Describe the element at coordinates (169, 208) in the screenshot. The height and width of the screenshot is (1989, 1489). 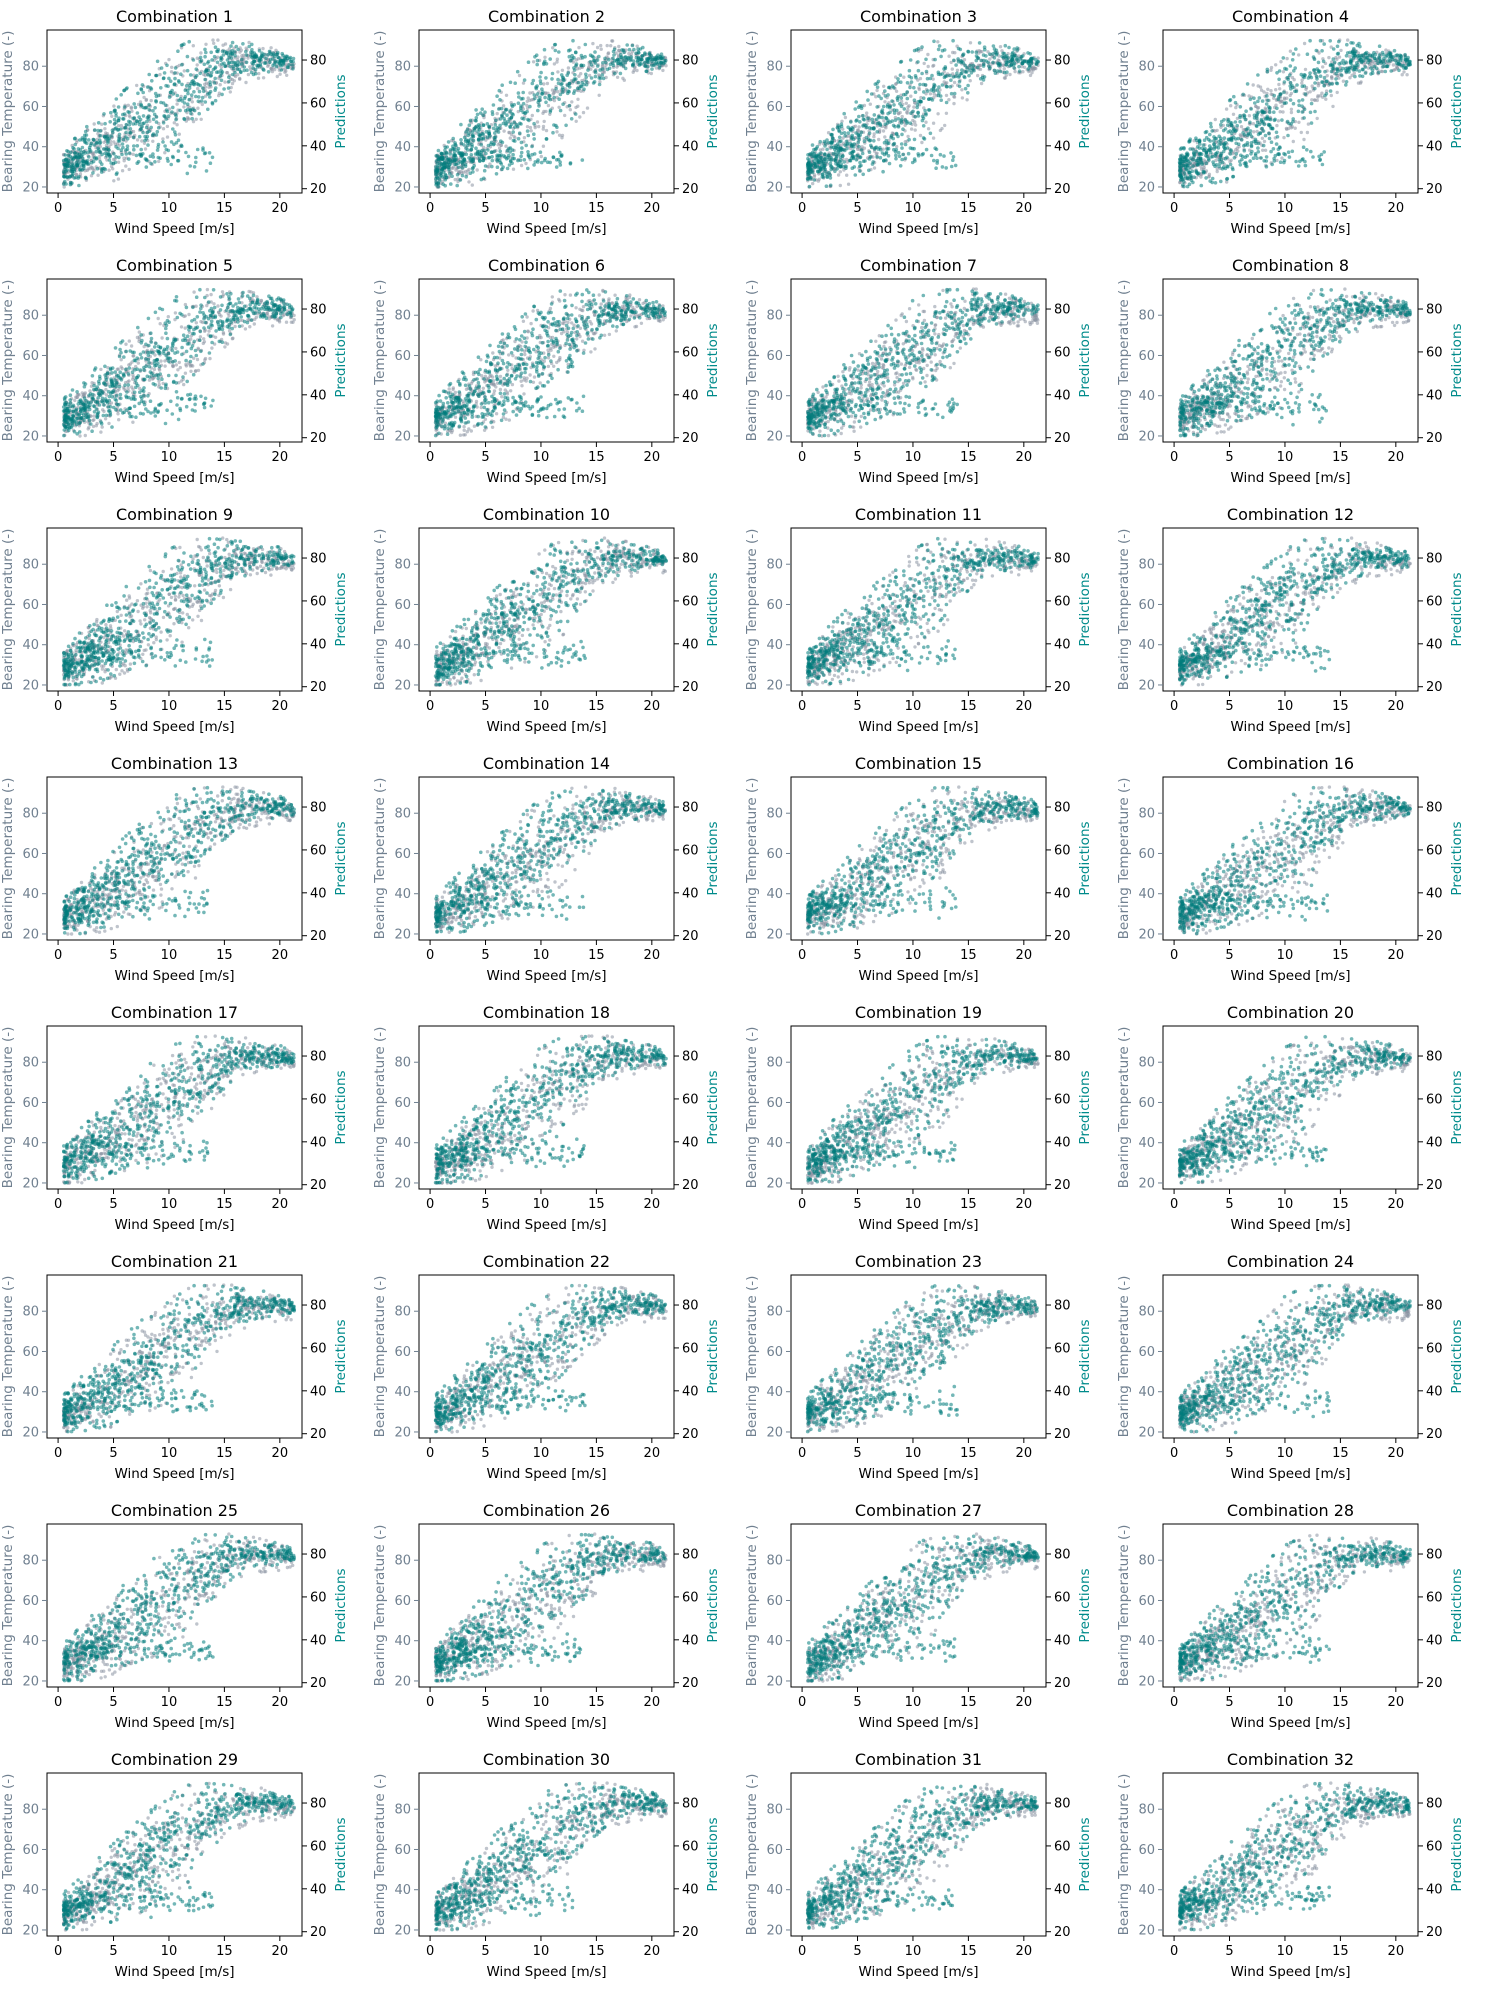
I see `x-tick-label: 10` at that location.